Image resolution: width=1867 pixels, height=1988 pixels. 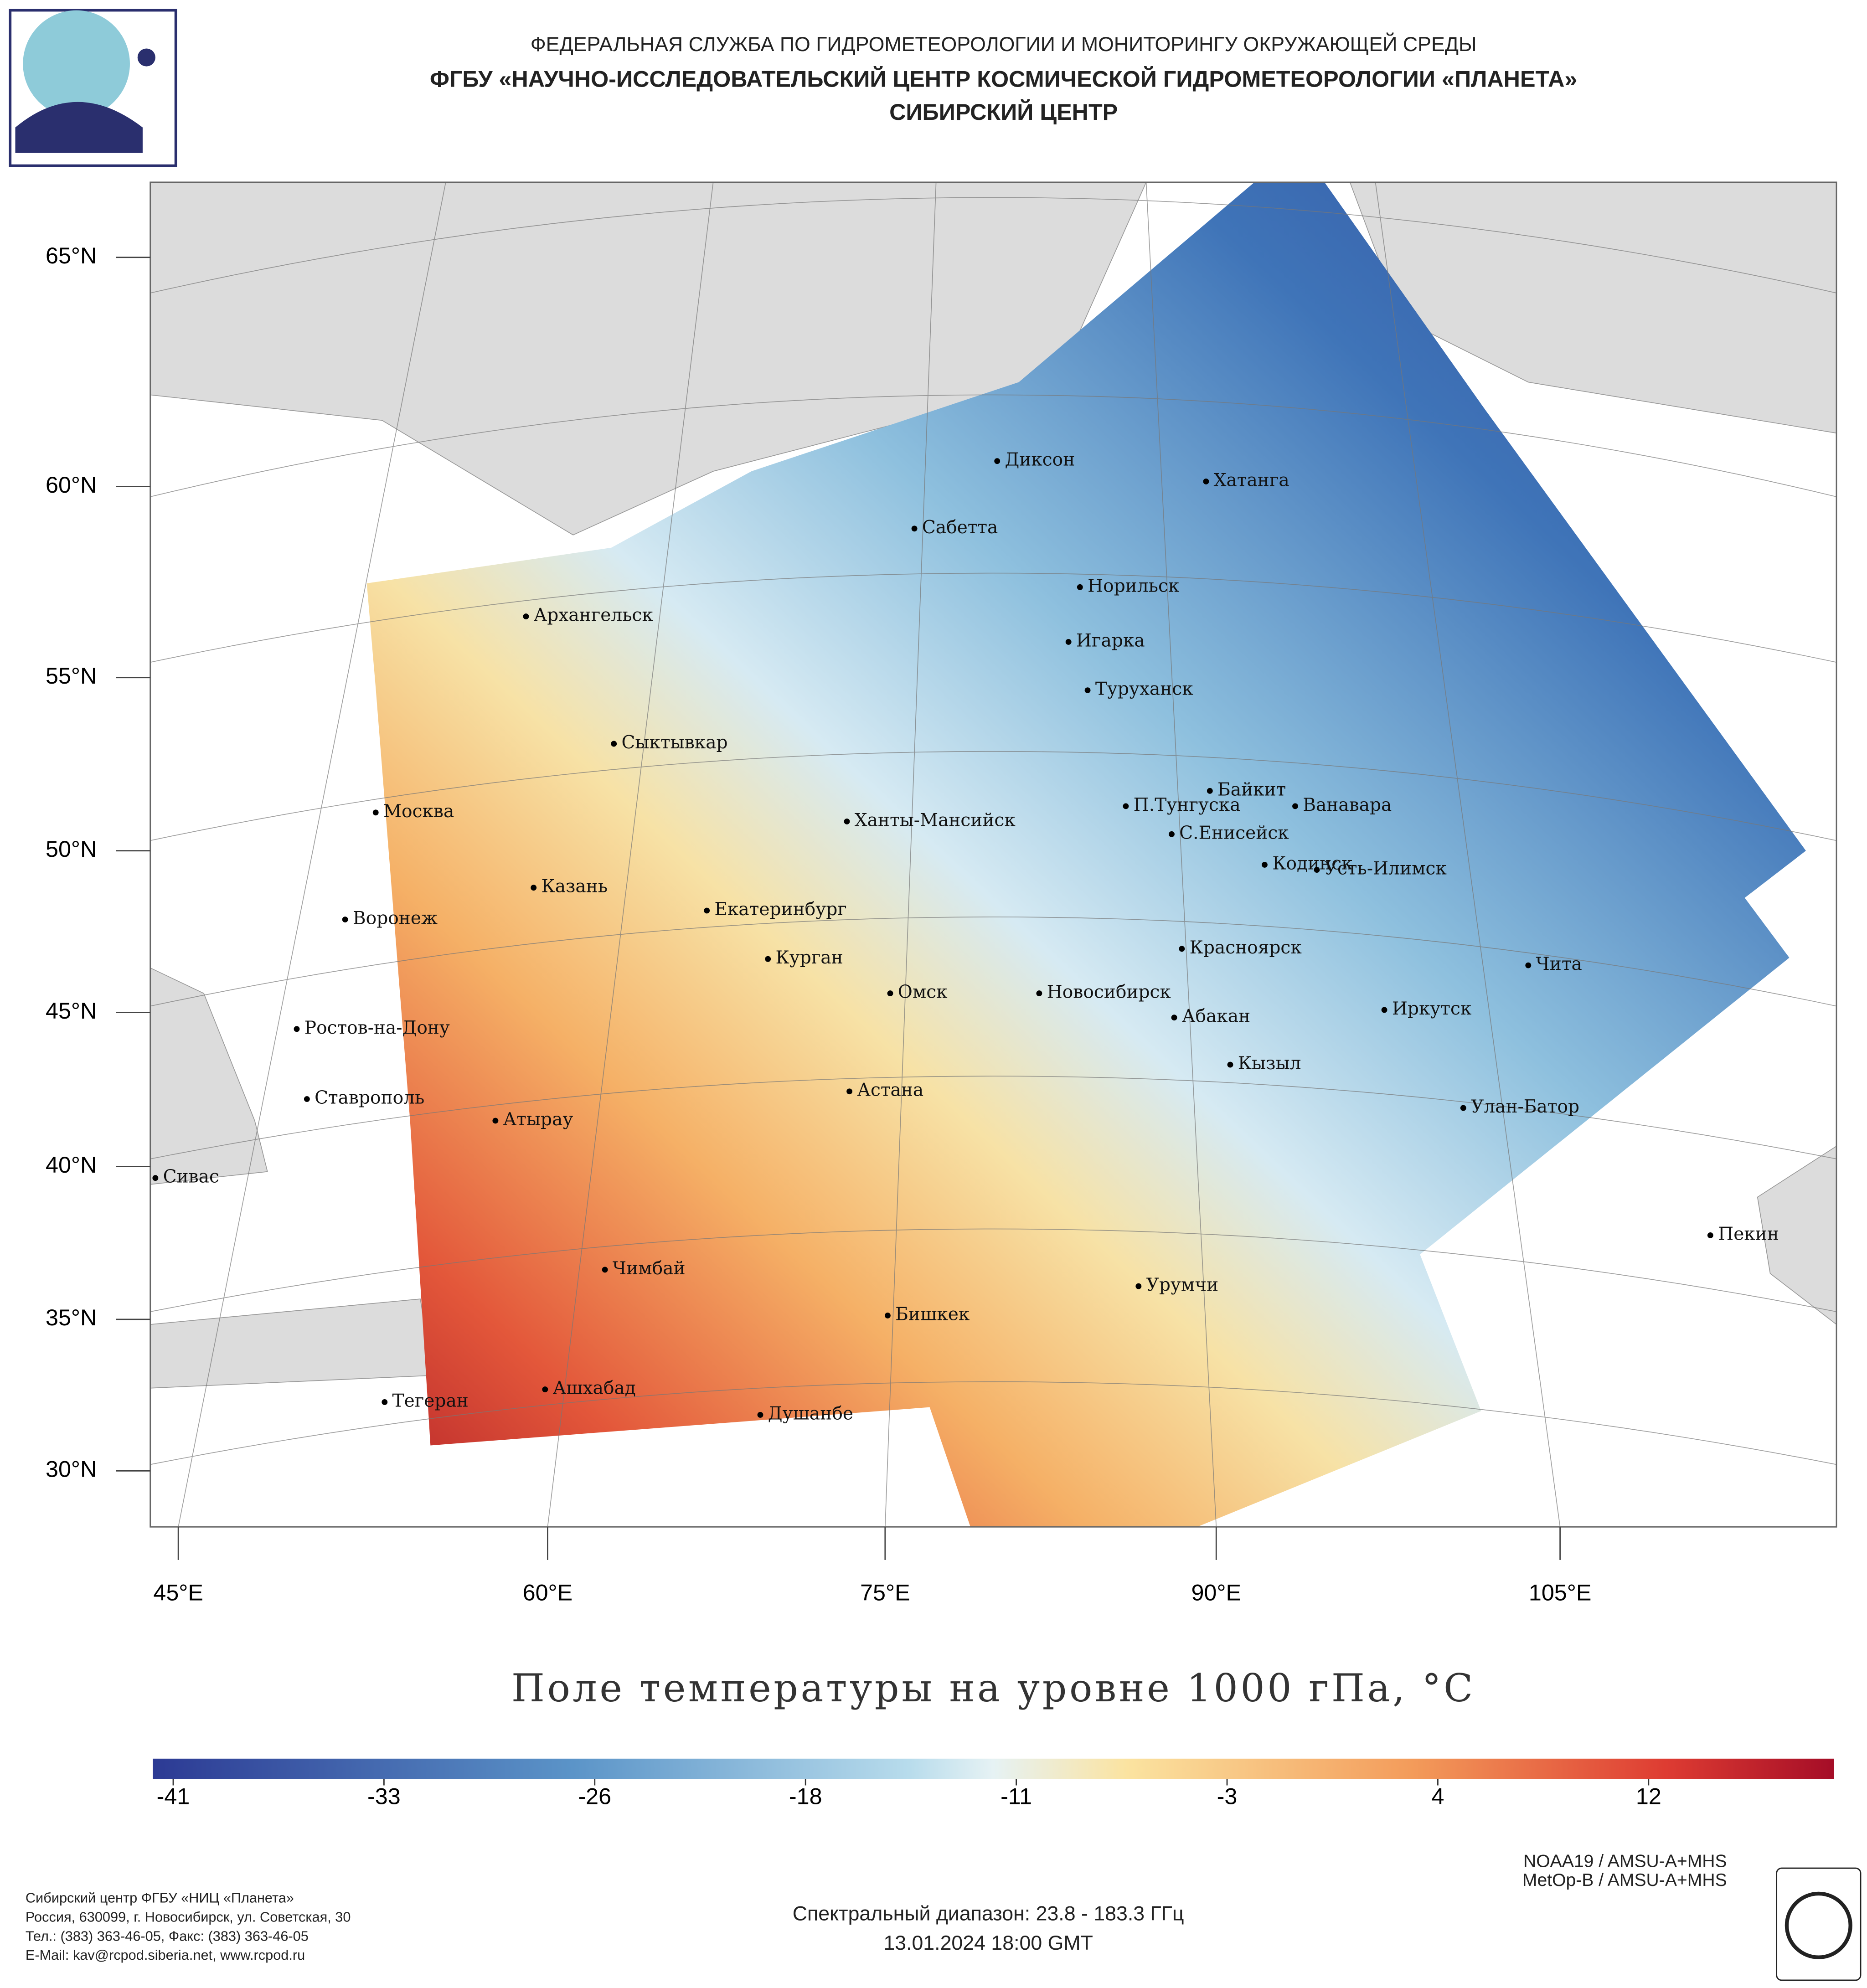 What do you see at coordinates (1347, 805) in the screenshot?
I see `city-label: Ванавара` at bounding box center [1347, 805].